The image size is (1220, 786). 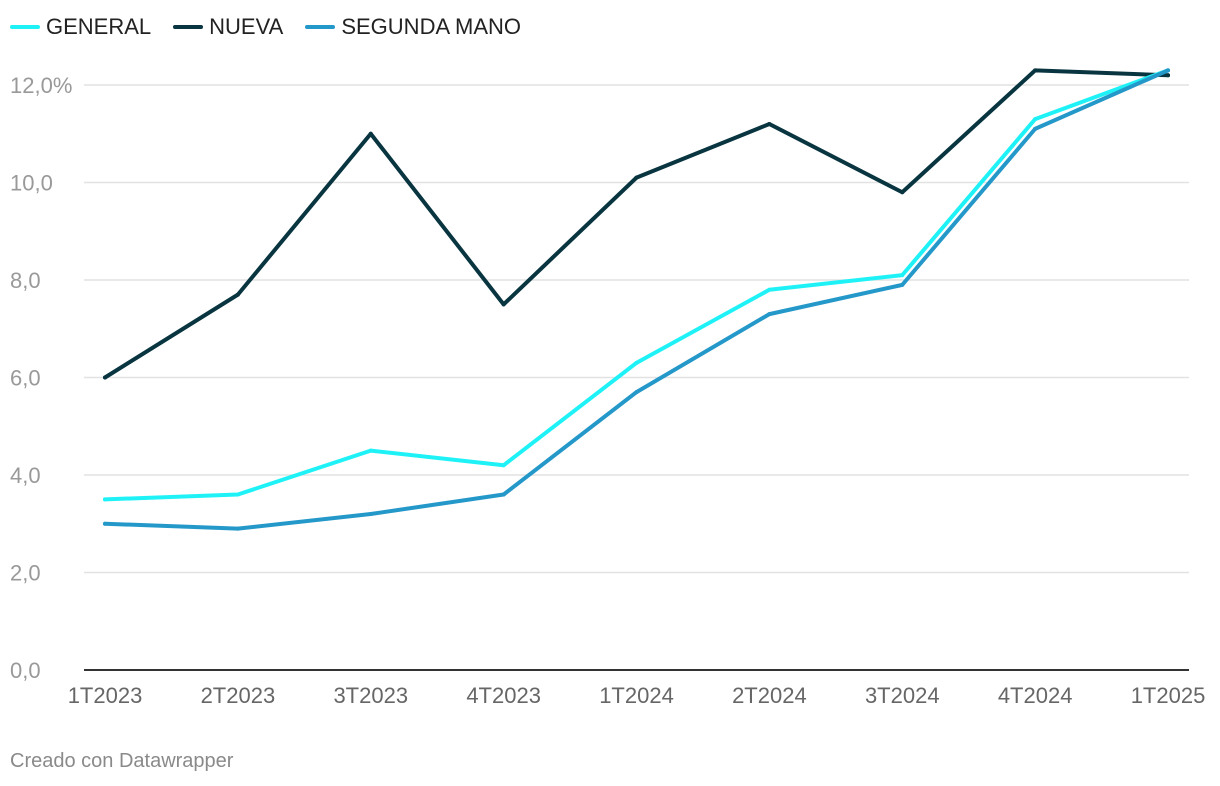 What do you see at coordinates (503, 695) in the screenshot?
I see `x-tick-label: 4T2023` at bounding box center [503, 695].